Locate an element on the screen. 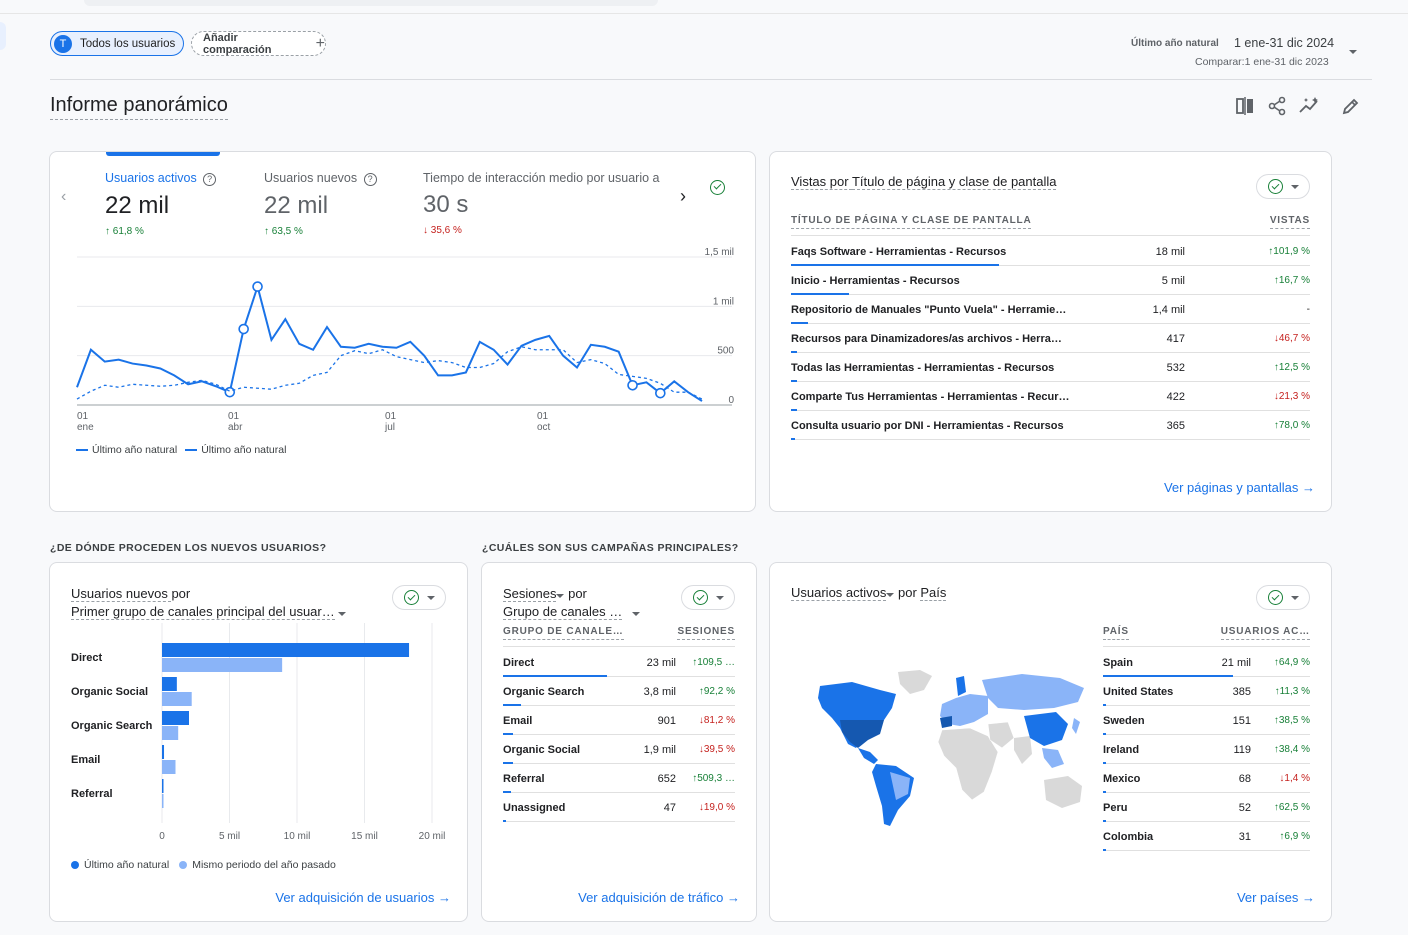 The height and width of the screenshot is (935, 1408). anomaly-point is located at coordinates (243, 329).